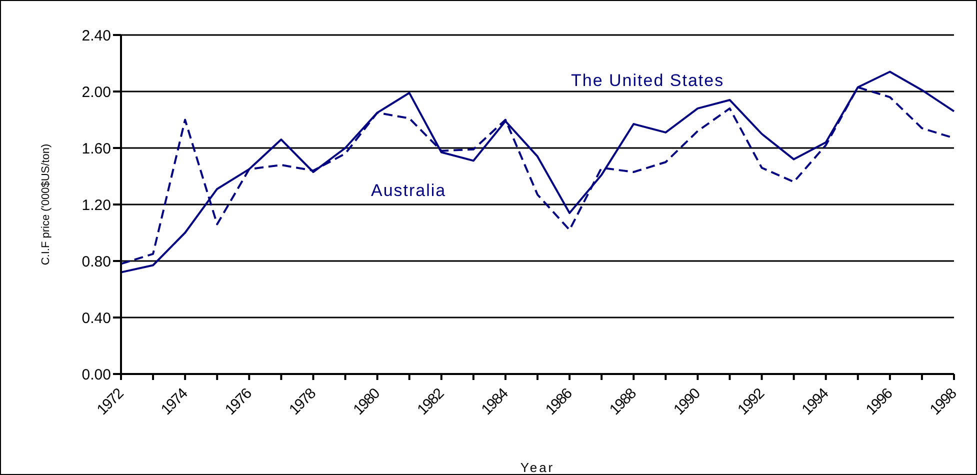 This screenshot has width=977, height=475. Describe the element at coordinates (46, 205) in the screenshot. I see `y-axis-title: C.I.F price ('000$US/ton)` at that location.